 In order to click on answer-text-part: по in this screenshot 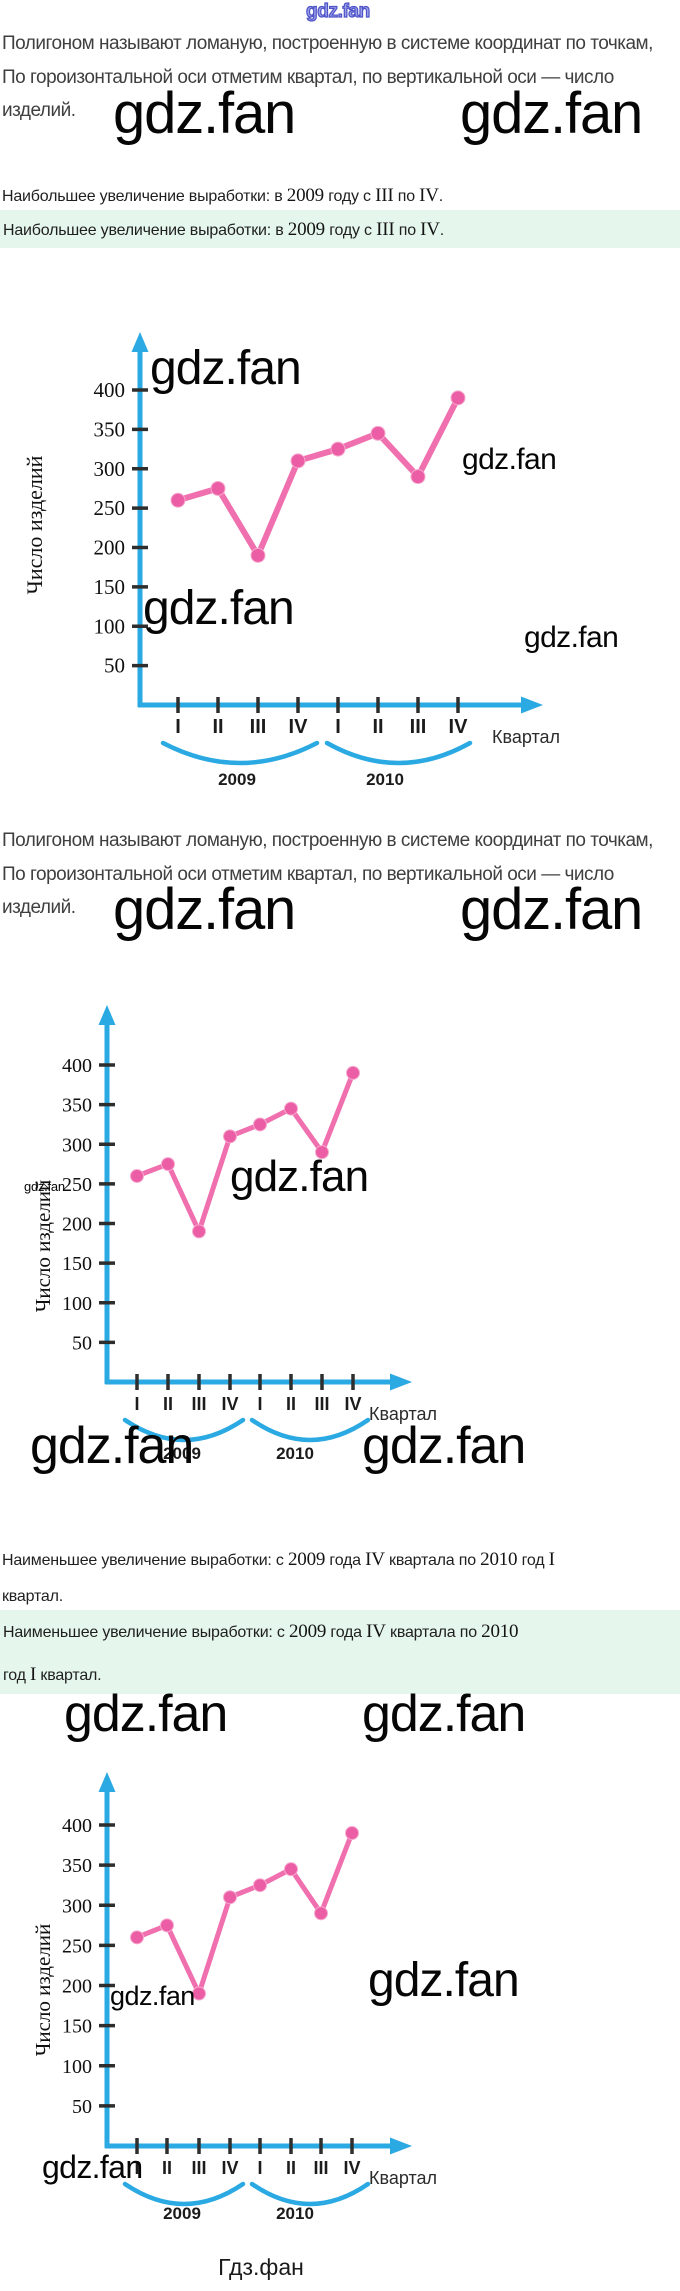, I will do `click(406, 196)`.